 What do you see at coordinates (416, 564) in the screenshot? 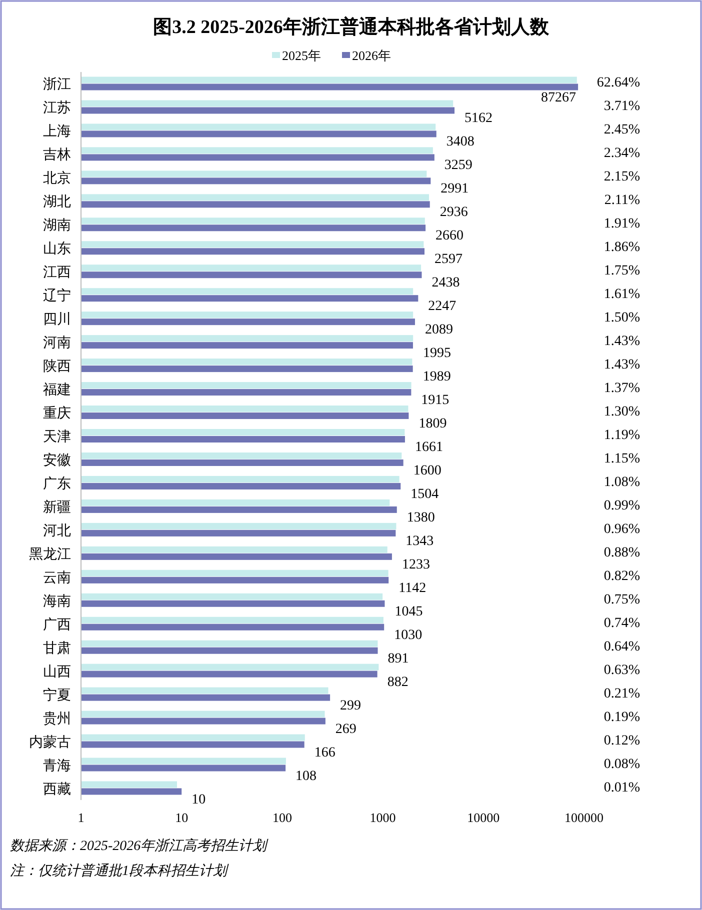
I see `data-label: 1233` at bounding box center [416, 564].